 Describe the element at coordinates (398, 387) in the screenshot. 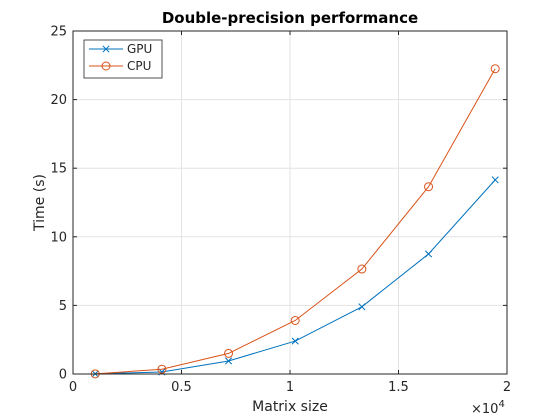

I see `x-tick-label: 1.5` at that location.